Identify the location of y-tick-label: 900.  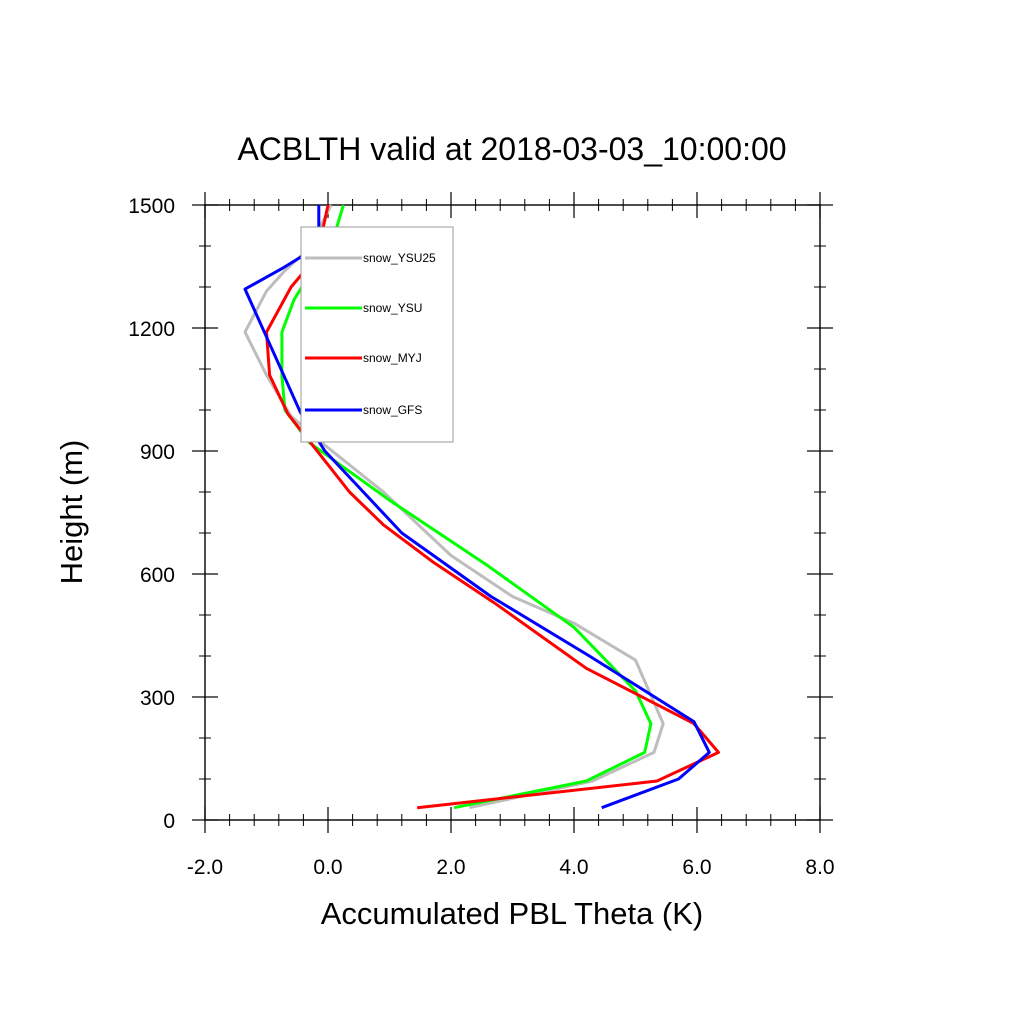
(157, 452).